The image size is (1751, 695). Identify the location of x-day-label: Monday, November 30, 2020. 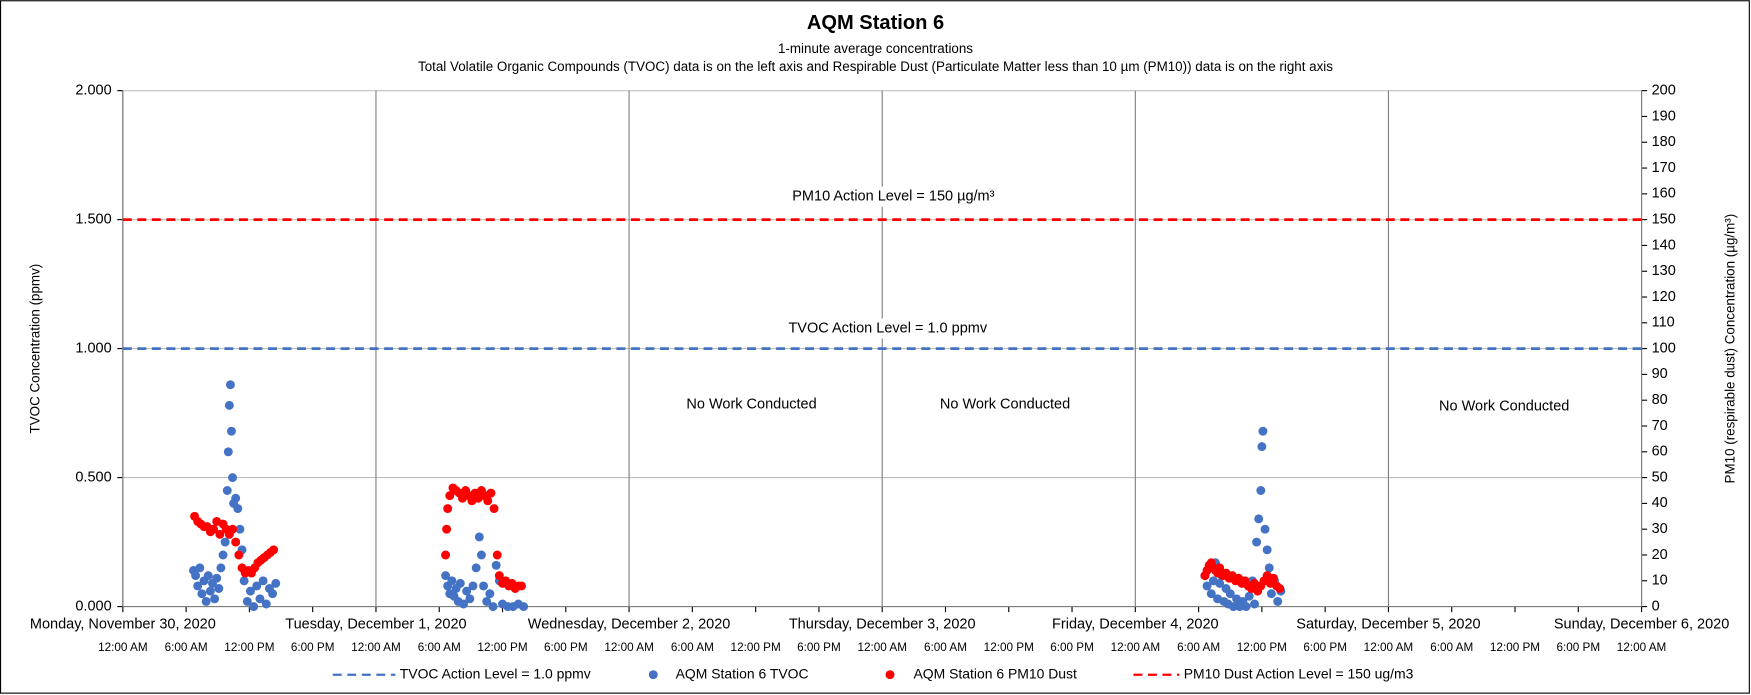
(123, 624).